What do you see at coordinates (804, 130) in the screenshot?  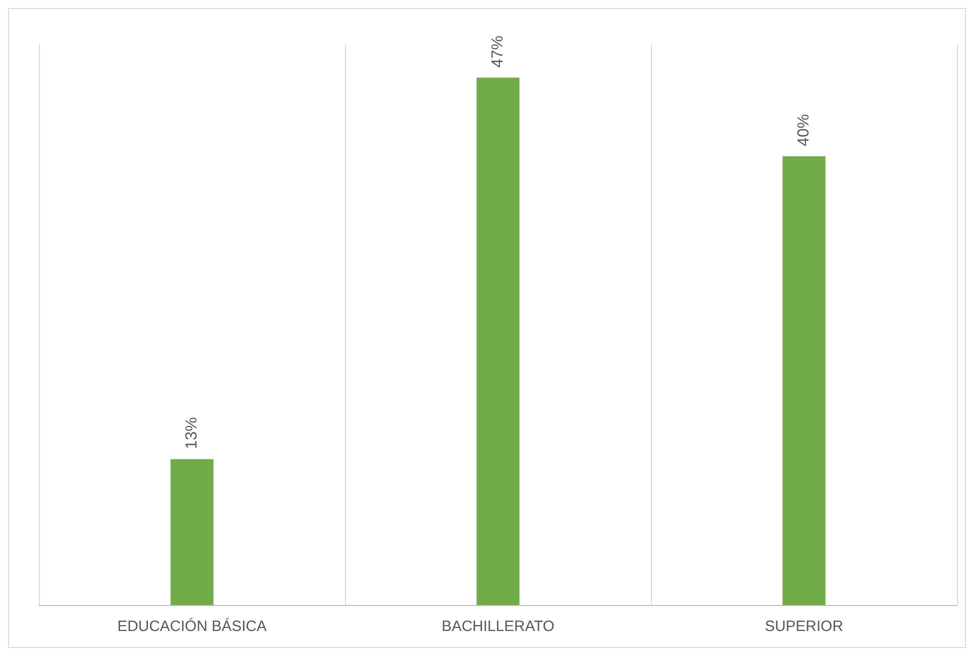 I see `data-label: 40%` at bounding box center [804, 130].